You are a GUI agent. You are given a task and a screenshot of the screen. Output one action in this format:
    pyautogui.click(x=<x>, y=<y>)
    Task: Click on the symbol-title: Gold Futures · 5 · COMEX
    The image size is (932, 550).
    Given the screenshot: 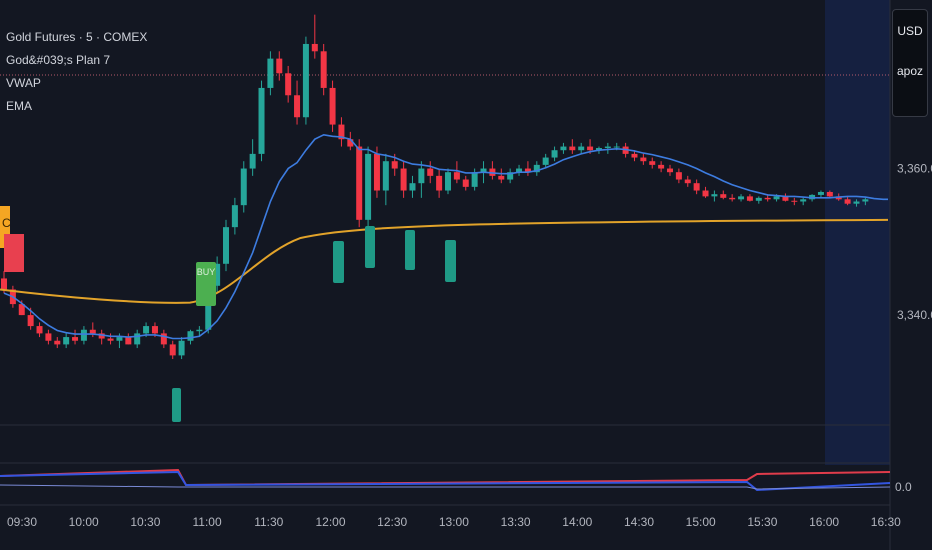 What is the action you would take?
    pyautogui.click(x=77, y=37)
    